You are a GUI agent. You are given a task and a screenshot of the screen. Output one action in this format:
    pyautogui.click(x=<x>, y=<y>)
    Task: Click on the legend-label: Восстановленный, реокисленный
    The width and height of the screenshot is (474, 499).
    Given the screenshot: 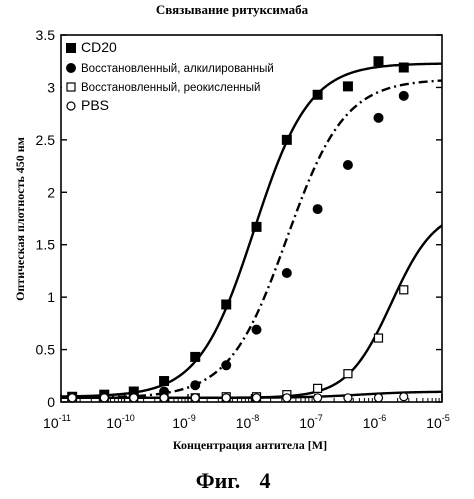 What is the action you would take?
    pyautogui.click(x=170, y=88)
    